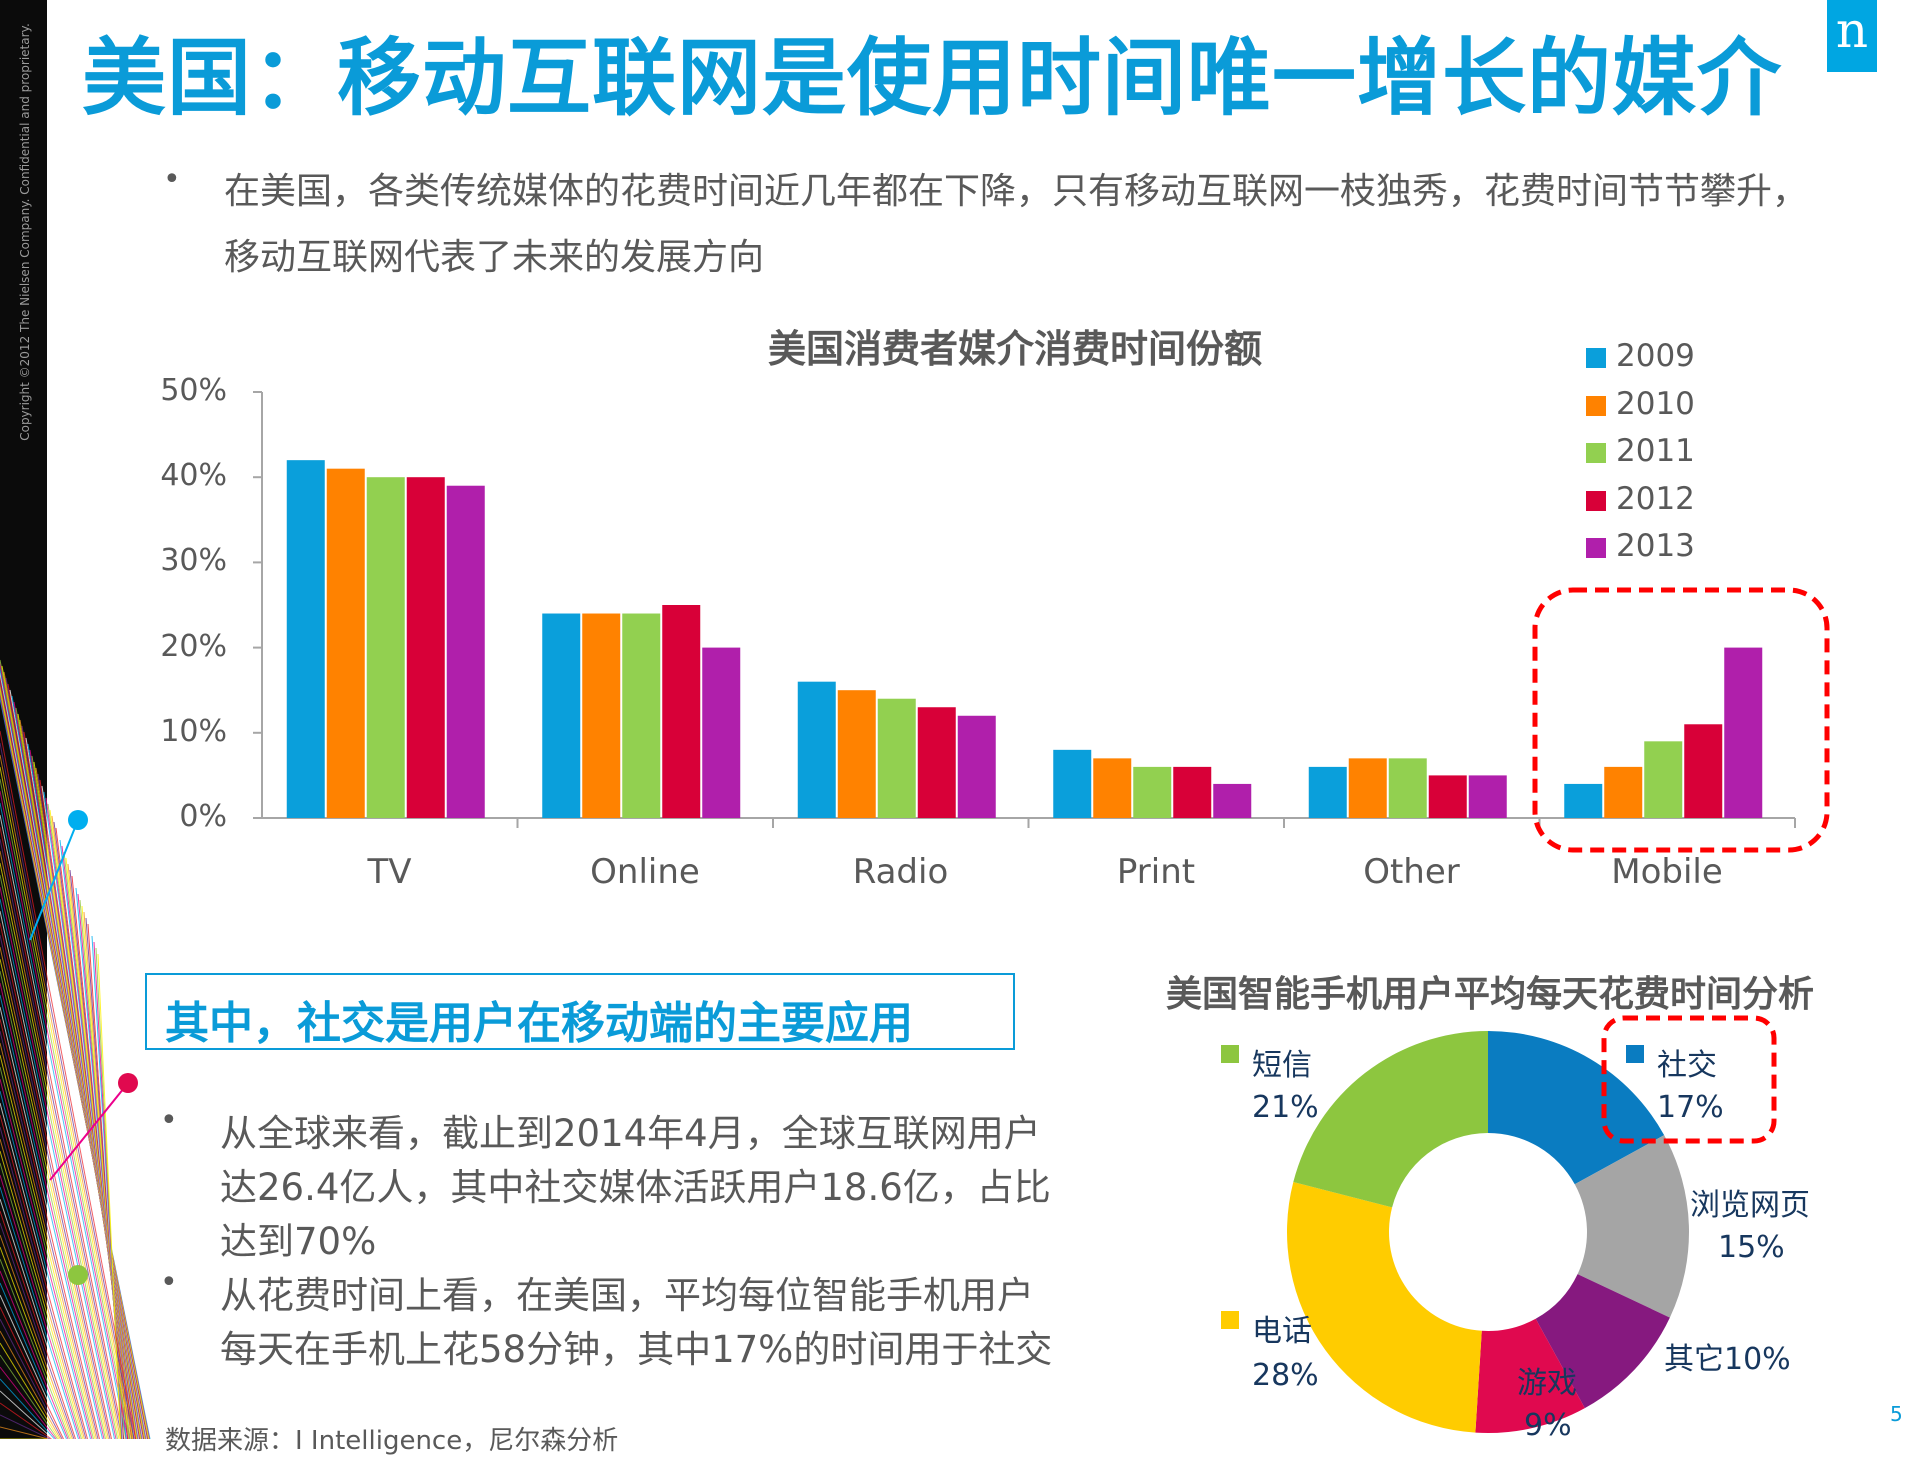 This screenshot has height=1457, width=1919. What do you see at coordinates (1152, 792) in the screenshot?
I see `bar-print-2011` at bounding box center [1152, 792].